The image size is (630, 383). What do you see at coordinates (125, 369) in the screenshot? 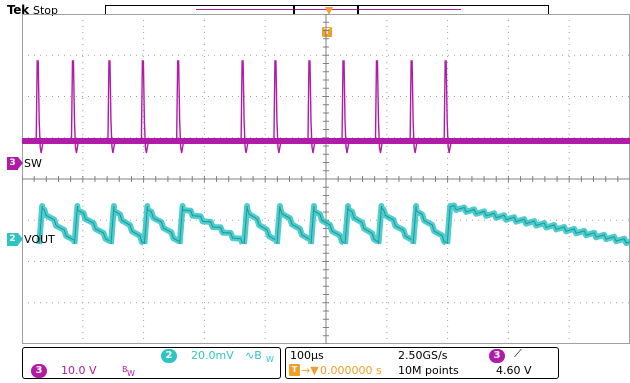
I see `channel-3-bw-icon: B` at bounding box center [125, 369].